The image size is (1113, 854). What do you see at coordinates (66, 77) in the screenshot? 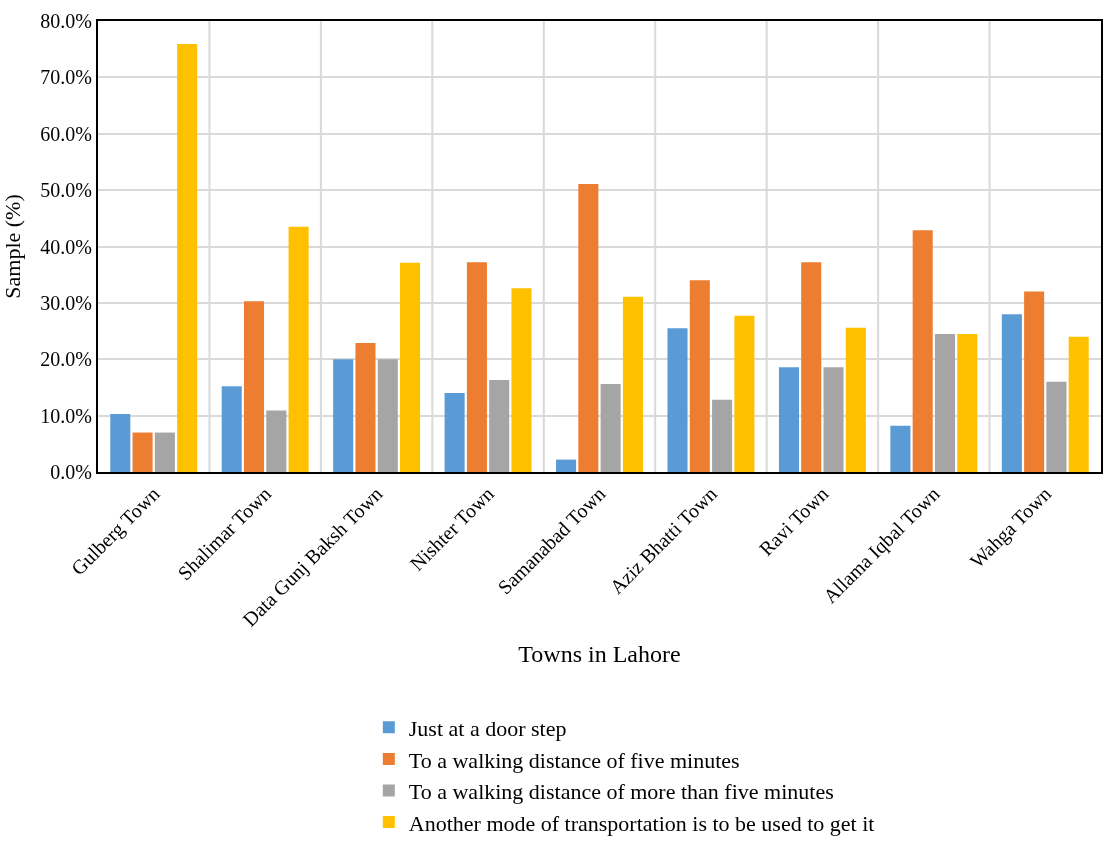
I see `y-tick-label: 70.0%` at bounding box center [66, 77].